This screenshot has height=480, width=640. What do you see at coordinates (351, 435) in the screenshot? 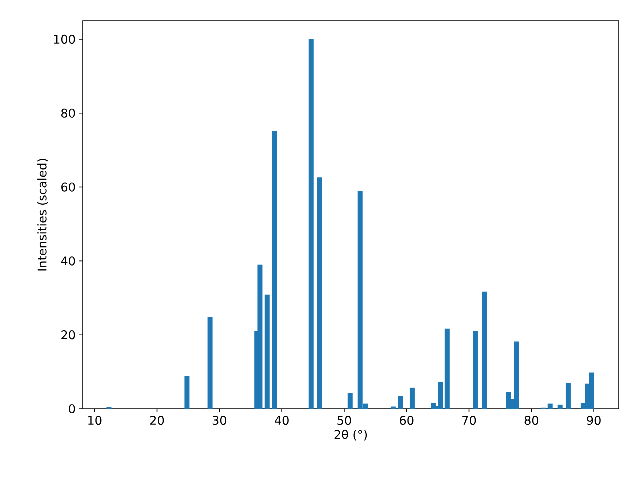
I see `x-axis-title: 2θ (°)` at bounding box center [351, 435].